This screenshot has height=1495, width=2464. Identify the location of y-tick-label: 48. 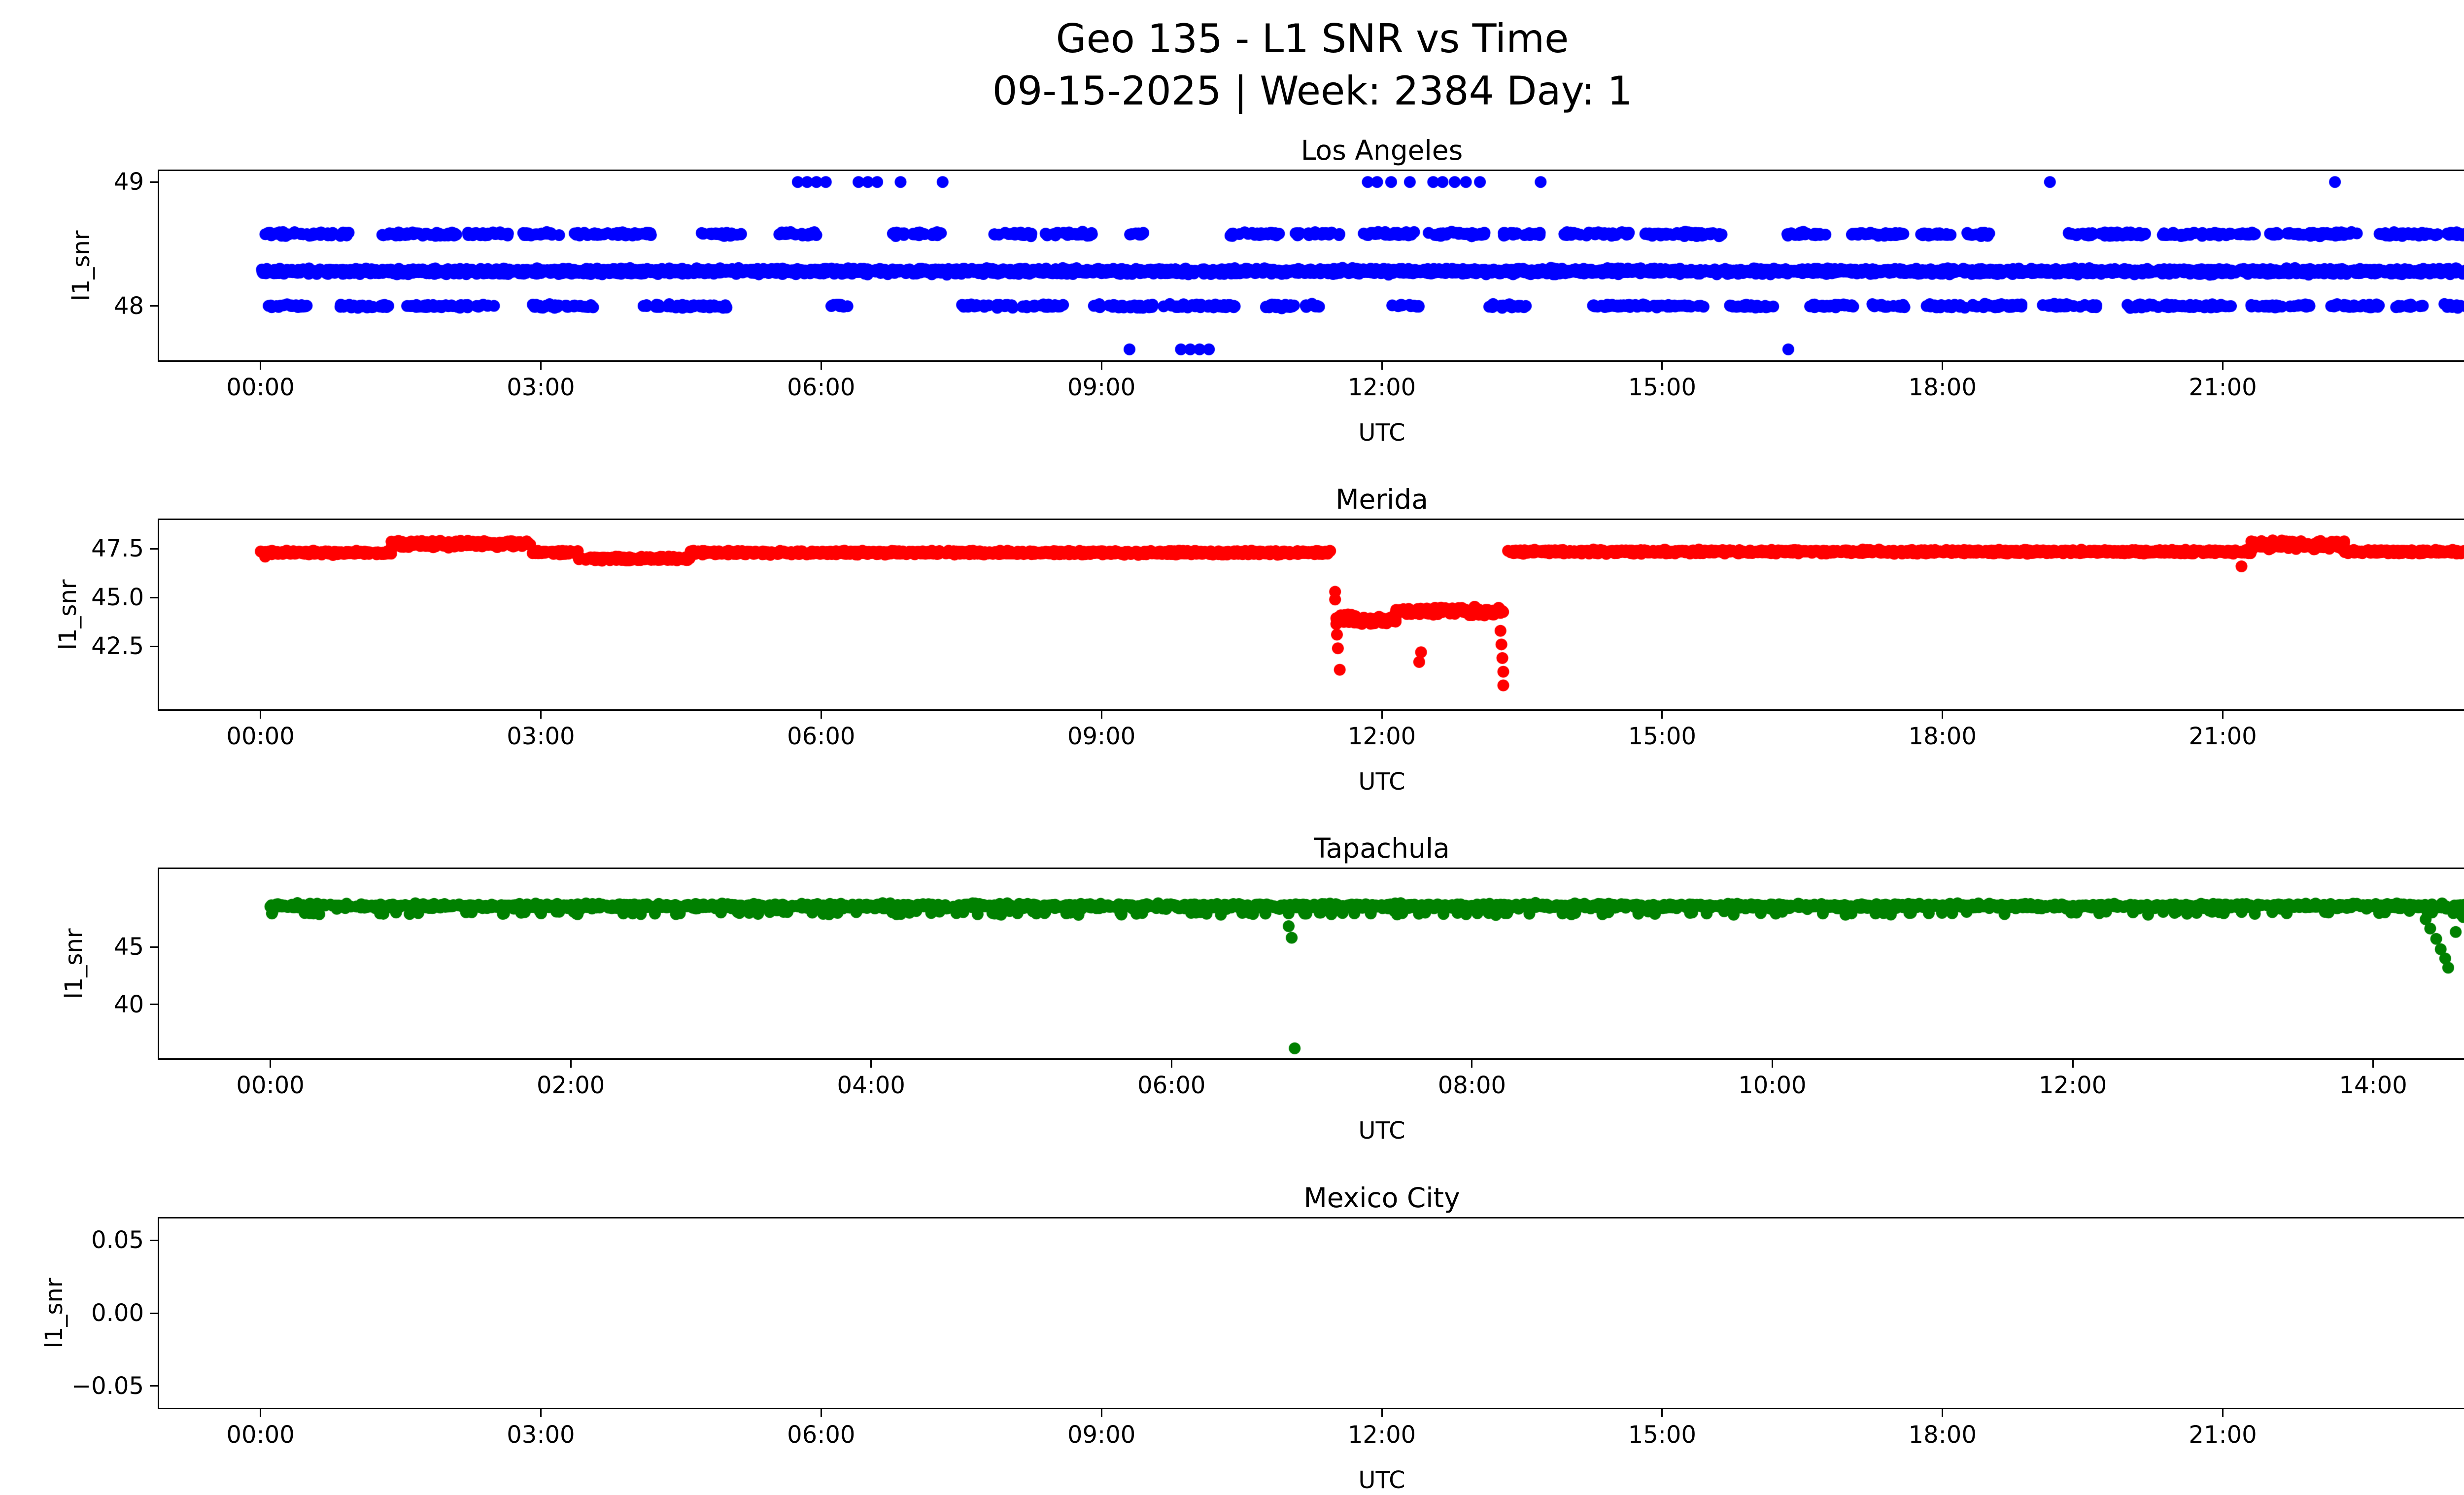
(128, 306).